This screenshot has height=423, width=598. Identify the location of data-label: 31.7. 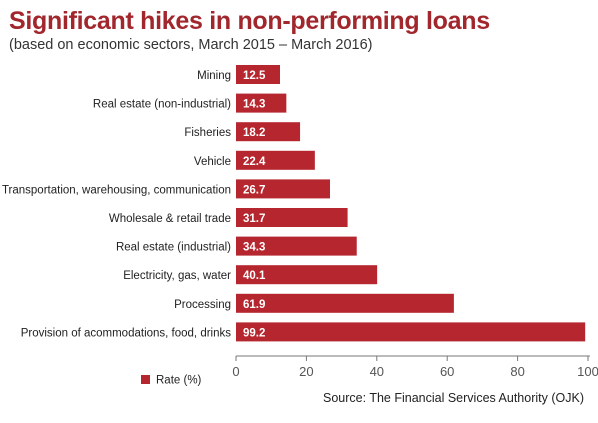
(254, 219).